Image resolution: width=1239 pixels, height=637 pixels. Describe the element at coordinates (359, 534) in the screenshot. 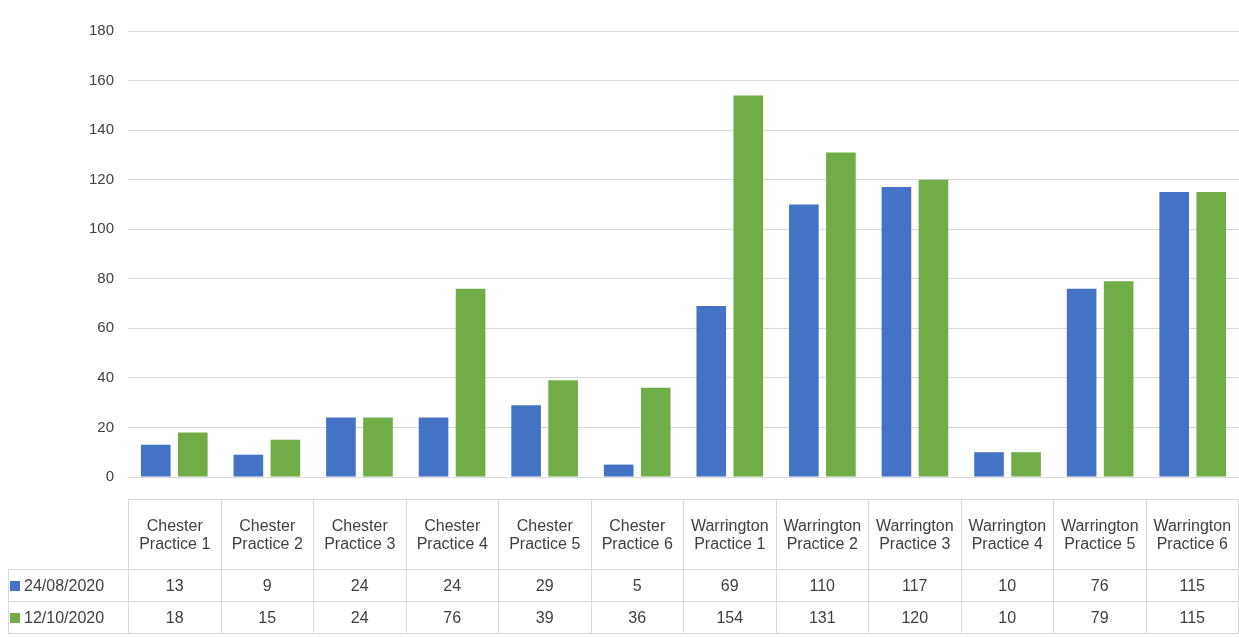

I see `x-tick-label: Chester Practice 3` at that location.